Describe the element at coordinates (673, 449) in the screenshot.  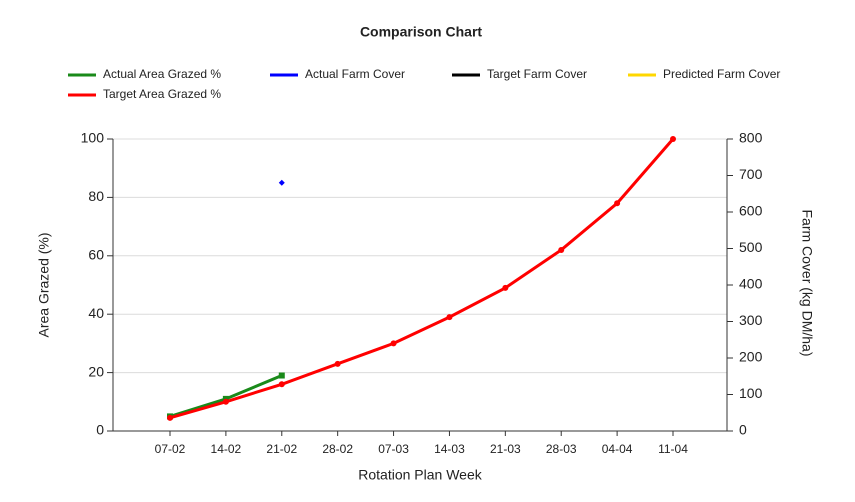
I see `x-tick-label: 11-04` at that location.